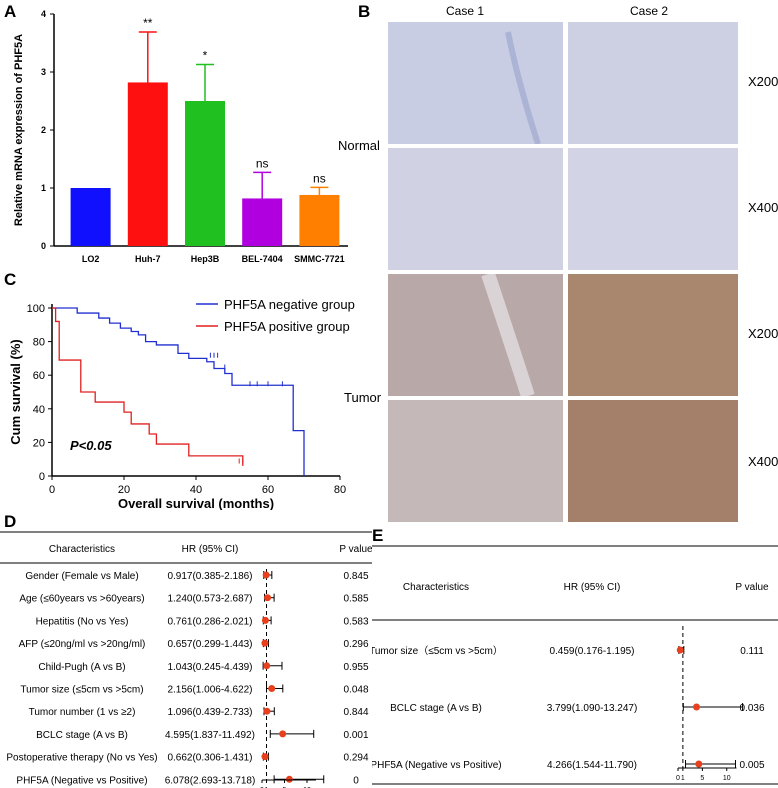  Describe the element at coordinates (148, 23) in the screenshot. I see `significance-mark: **` at that location.